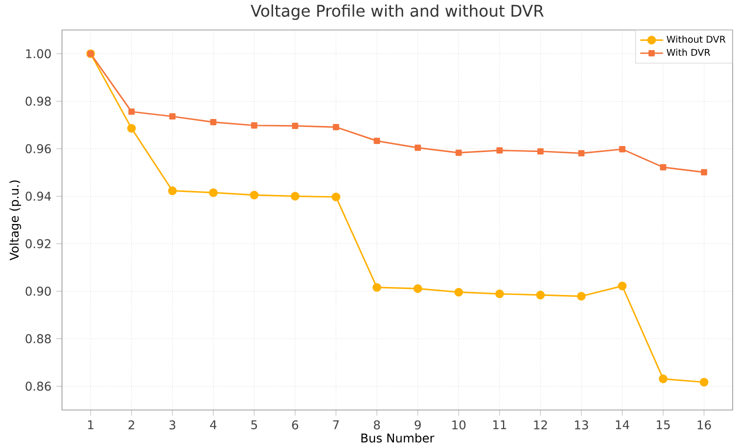 This screenshot has height=447, width=735. Describe the element at coordinates (38, 149) in the screenshot. I see `y-tick-label: 0.96` at that location.